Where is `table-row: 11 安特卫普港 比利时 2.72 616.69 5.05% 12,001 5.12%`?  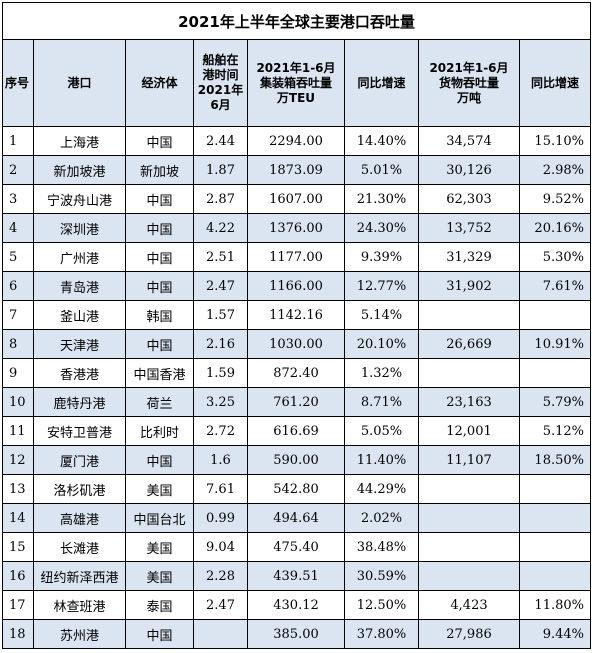 table-row: 11 安特卫普港 比利时 2.72 616.69 5.05% 12,001 5.12% is located at coordinates (296, 431).